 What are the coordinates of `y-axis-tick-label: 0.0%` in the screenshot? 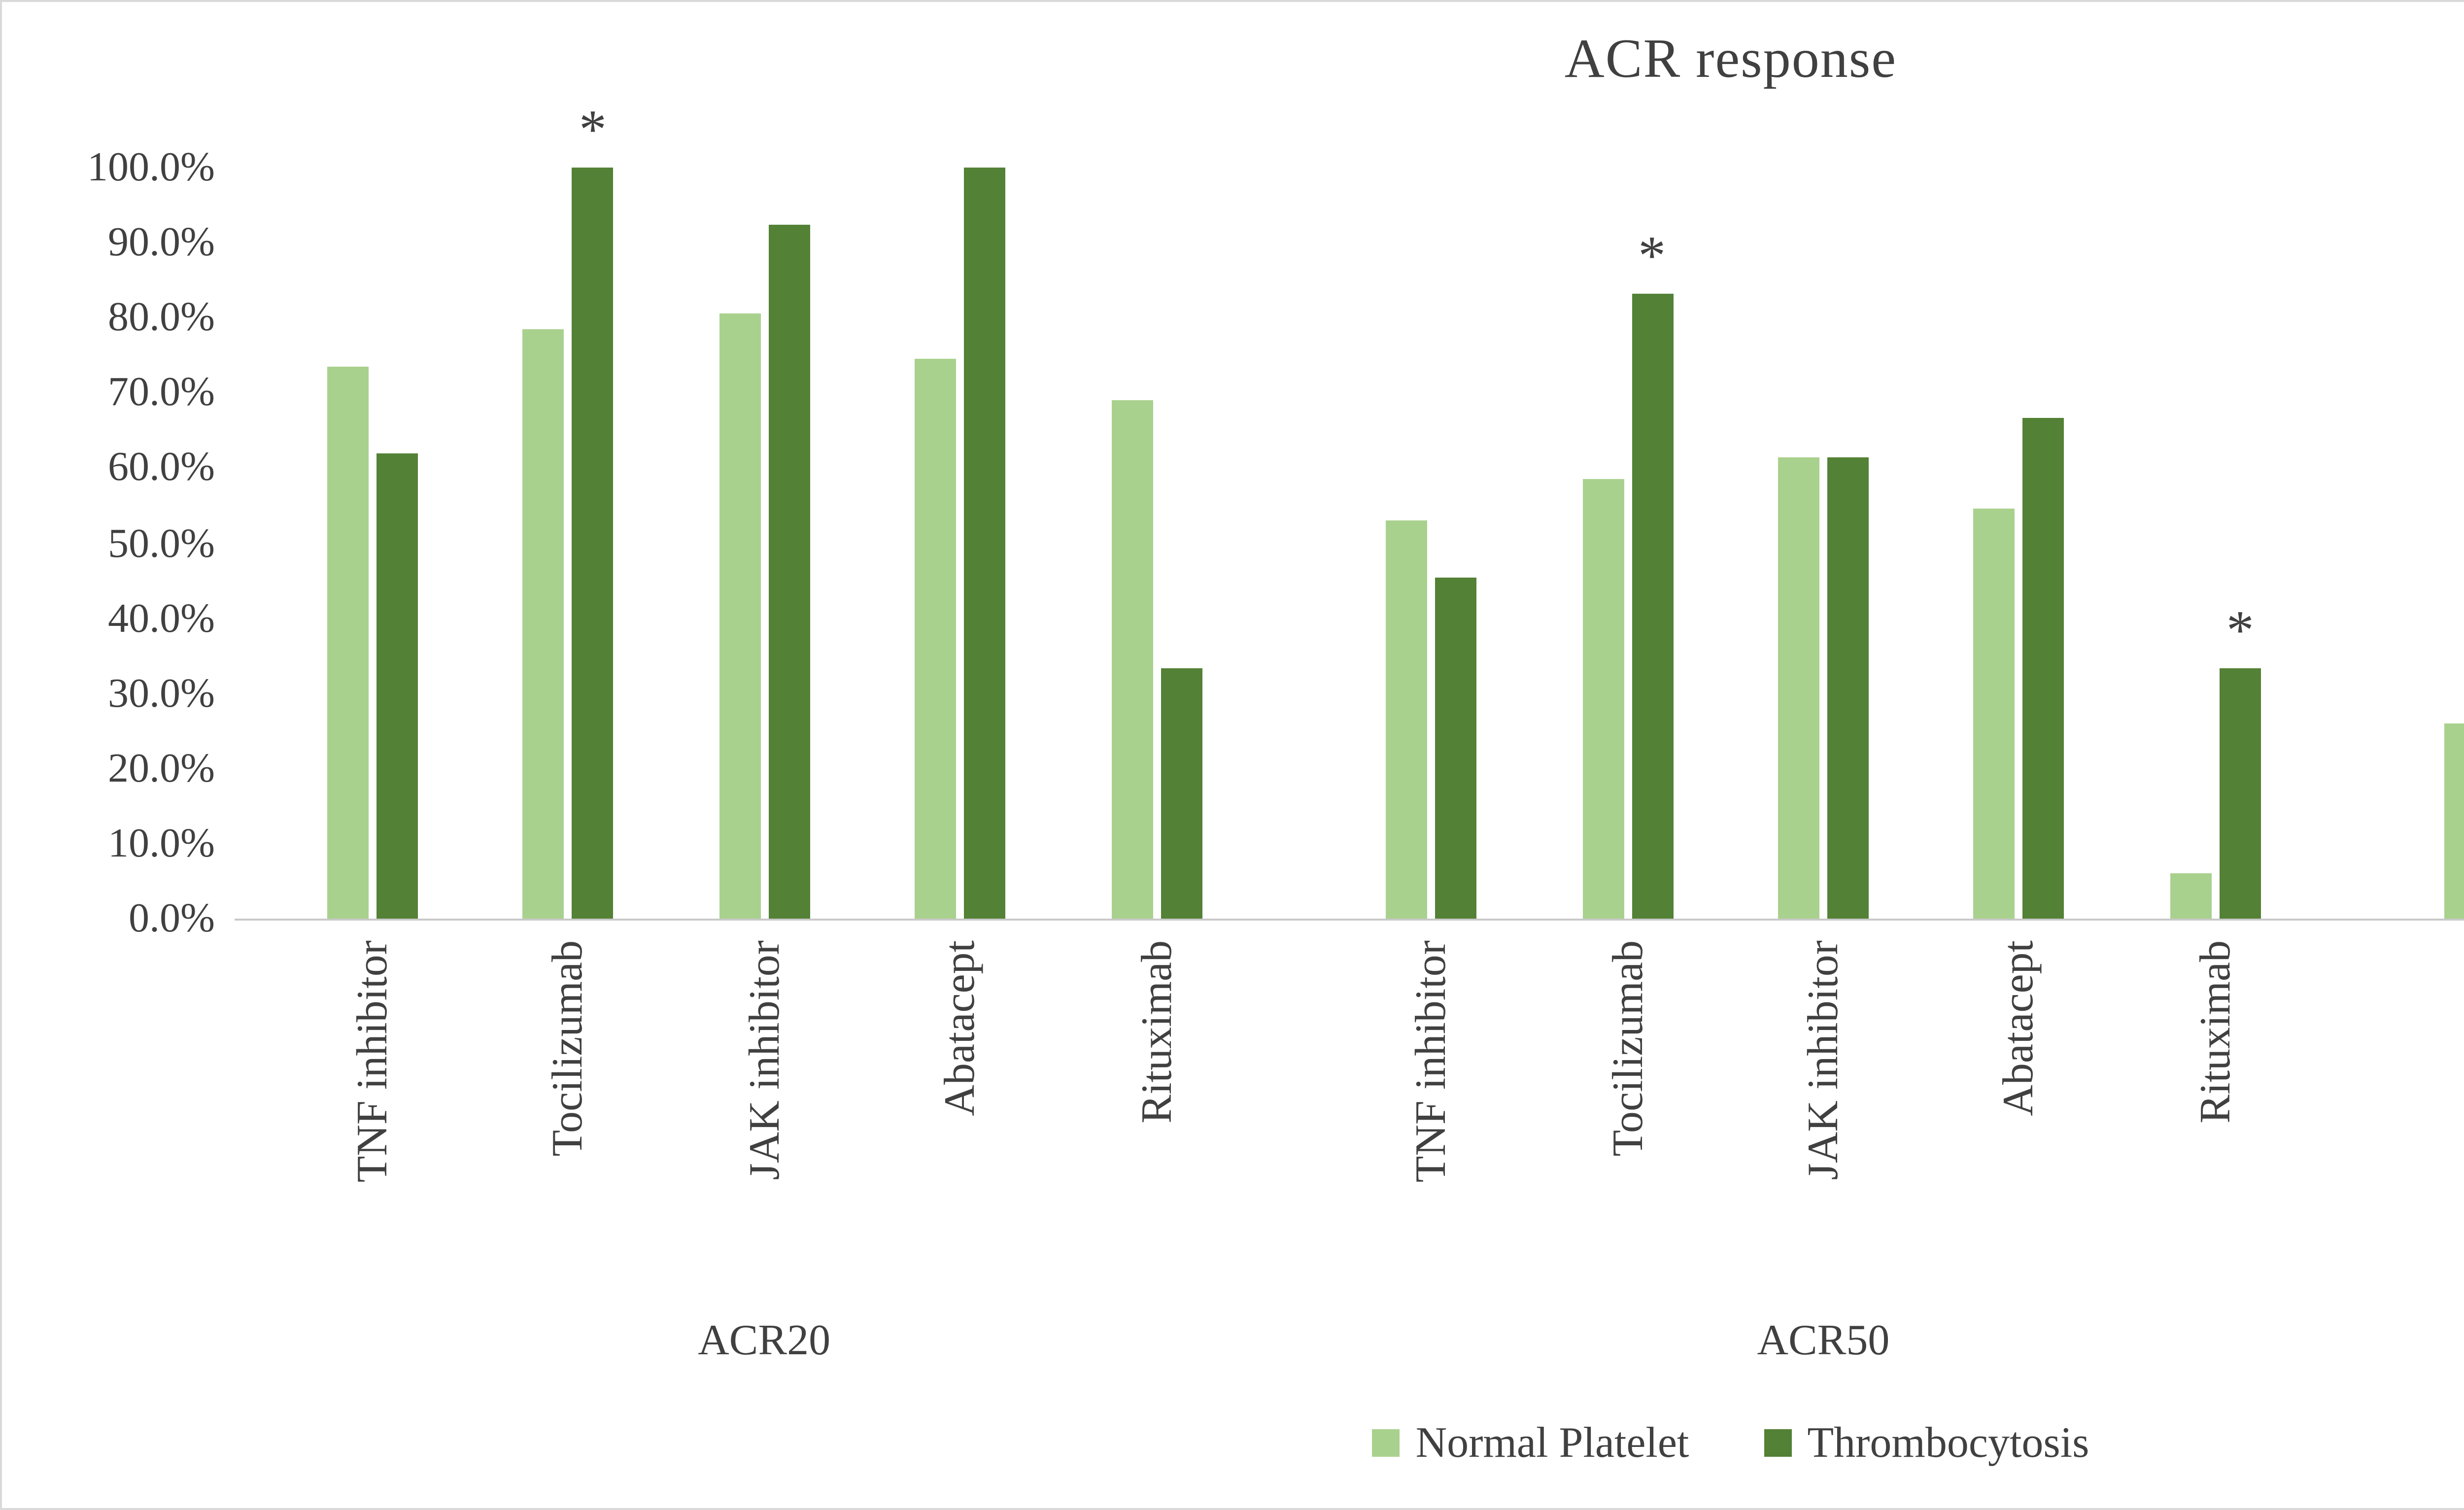 It's located at (172, 917).